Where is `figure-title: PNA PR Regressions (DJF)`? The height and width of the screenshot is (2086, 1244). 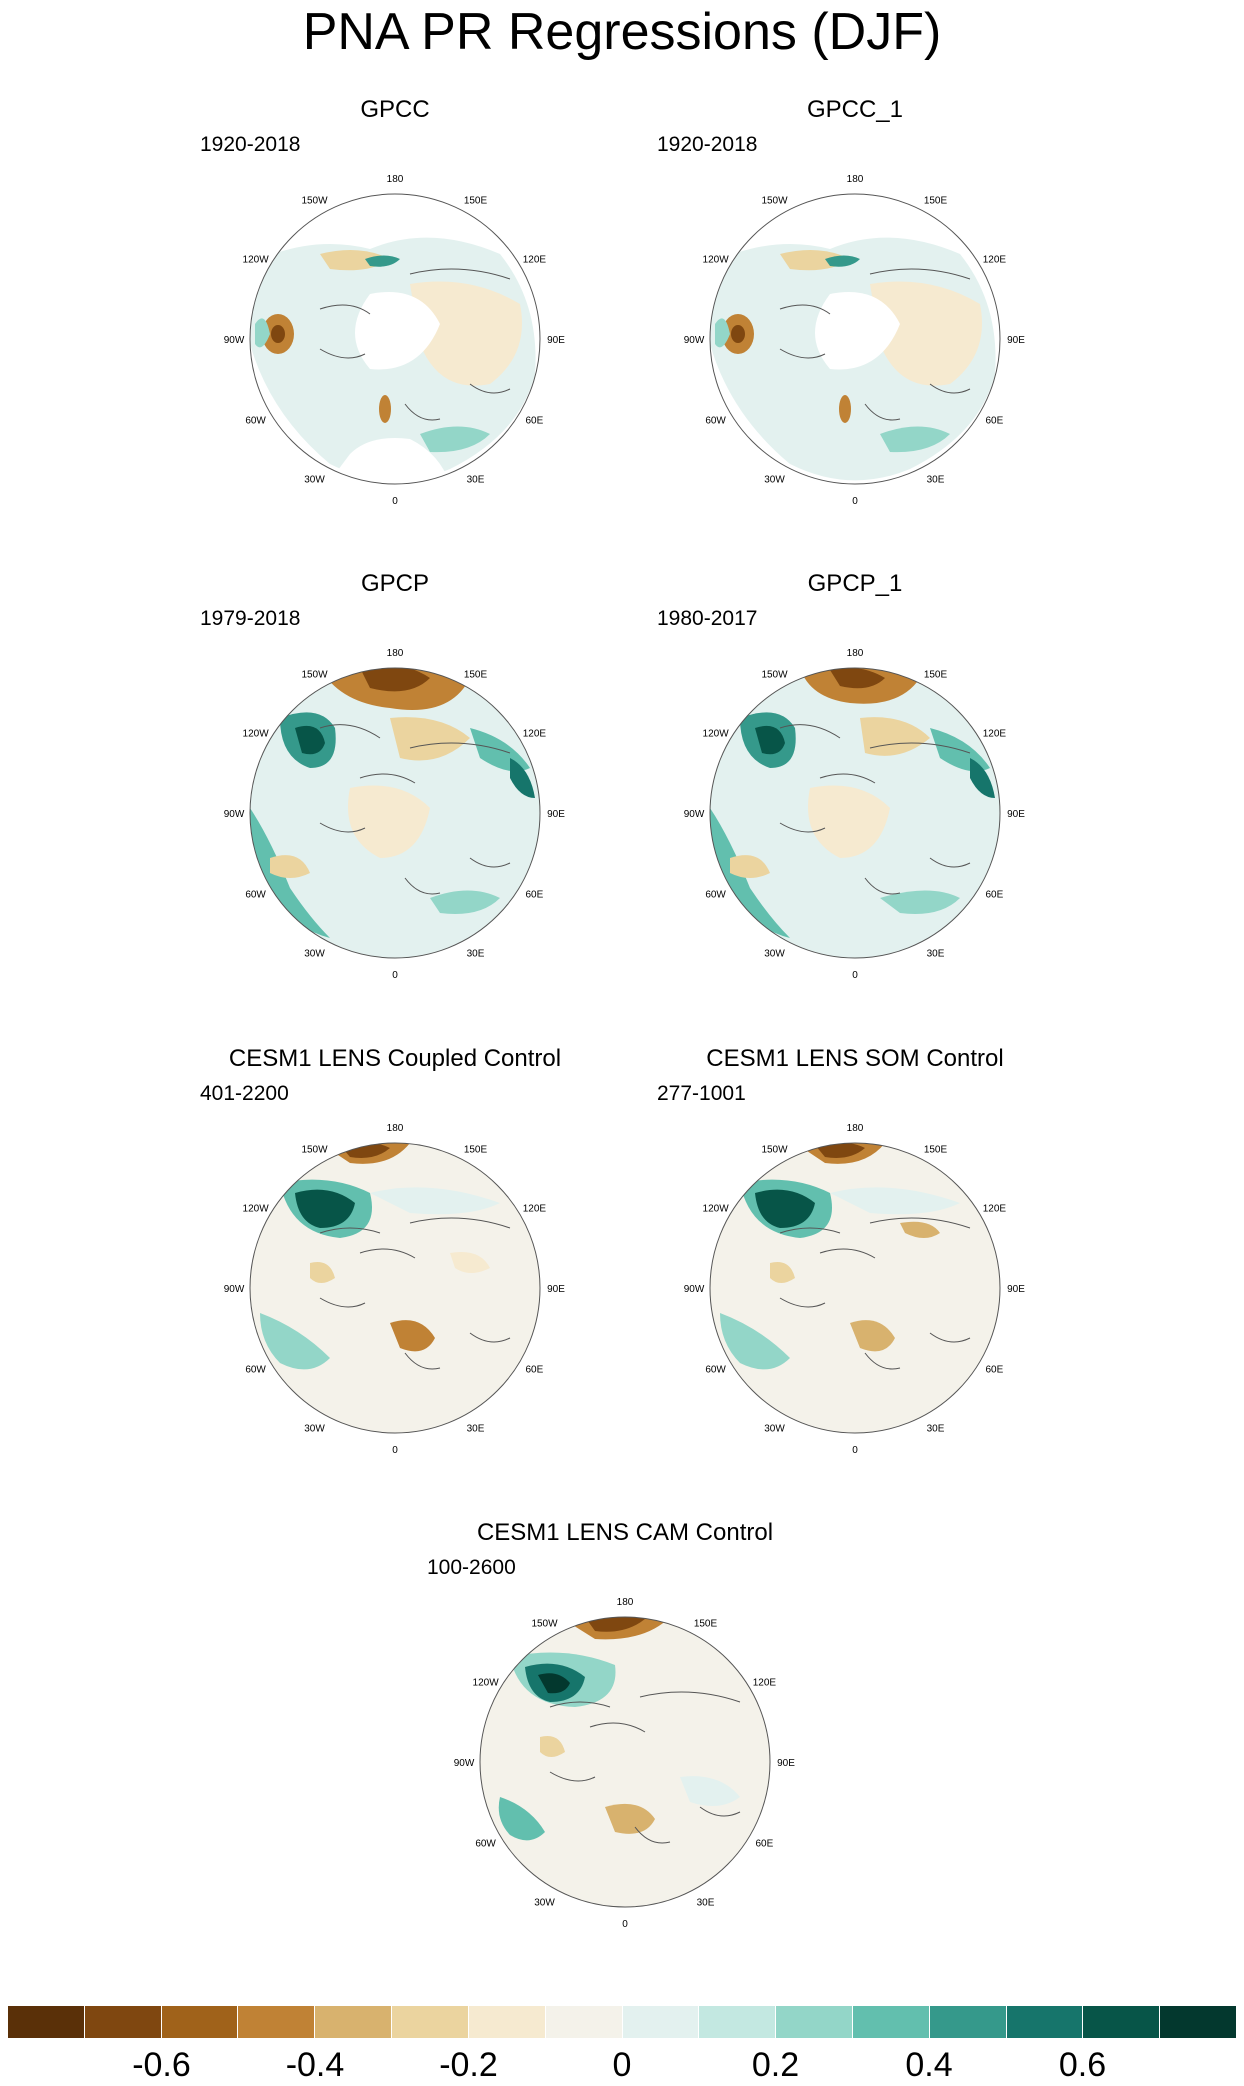 figure-title: PNA PR Regressions (DJF) is located at coordinates (622, 32).